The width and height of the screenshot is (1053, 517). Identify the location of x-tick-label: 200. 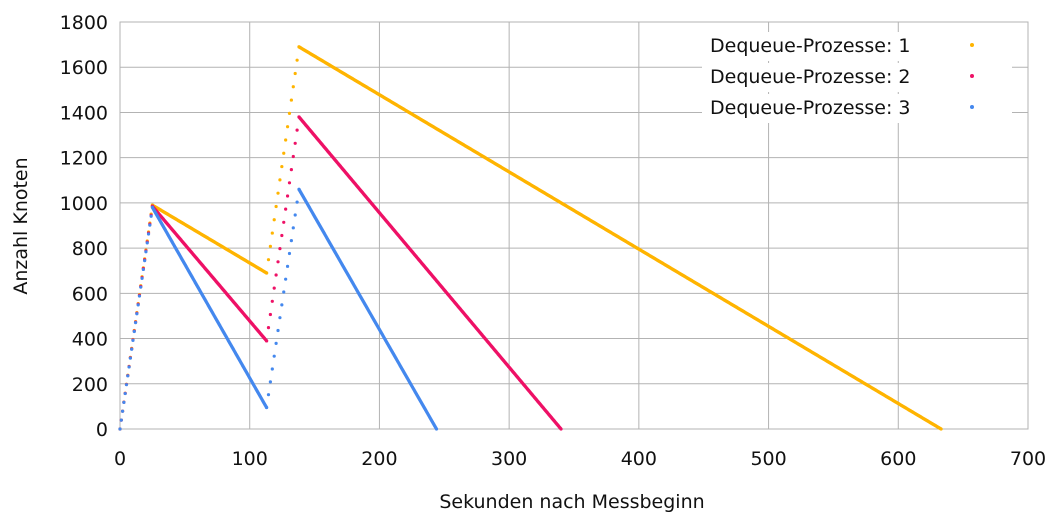
(379, 459).